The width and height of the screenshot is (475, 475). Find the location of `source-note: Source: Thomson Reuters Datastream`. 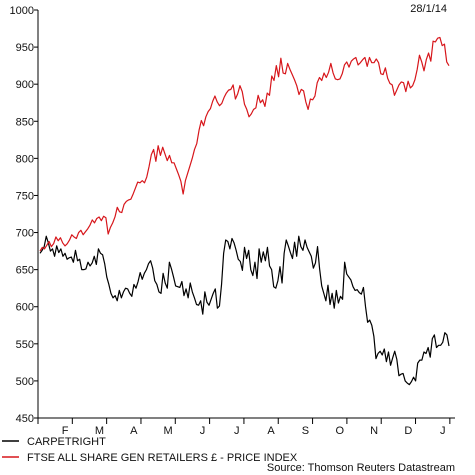

source-note: Source: Thomson Reuters Datastream is located at coordinates (361, 468).